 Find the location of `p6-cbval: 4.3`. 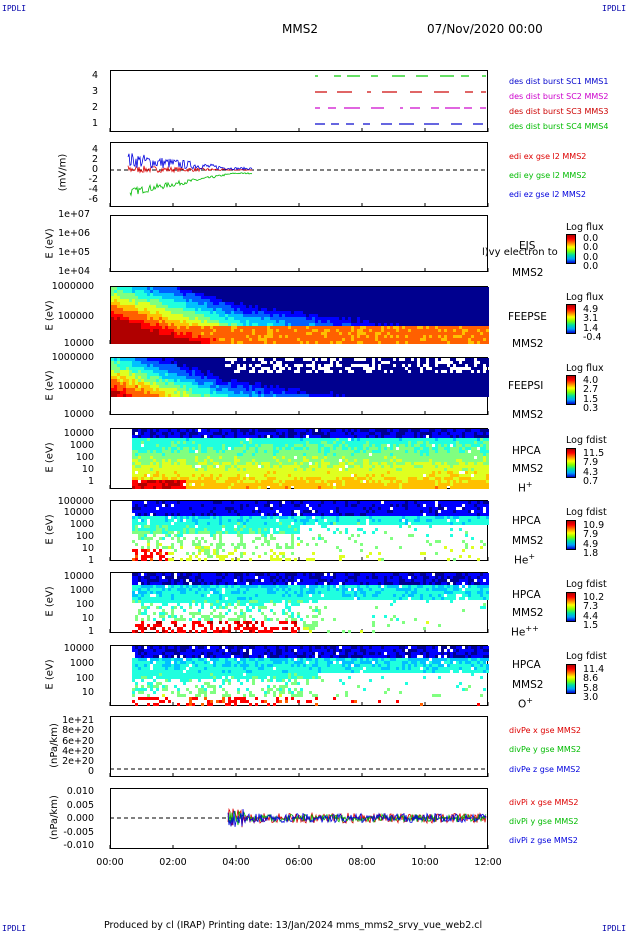

p6-cbval: 4.3 is located at coordinates (591, 472).